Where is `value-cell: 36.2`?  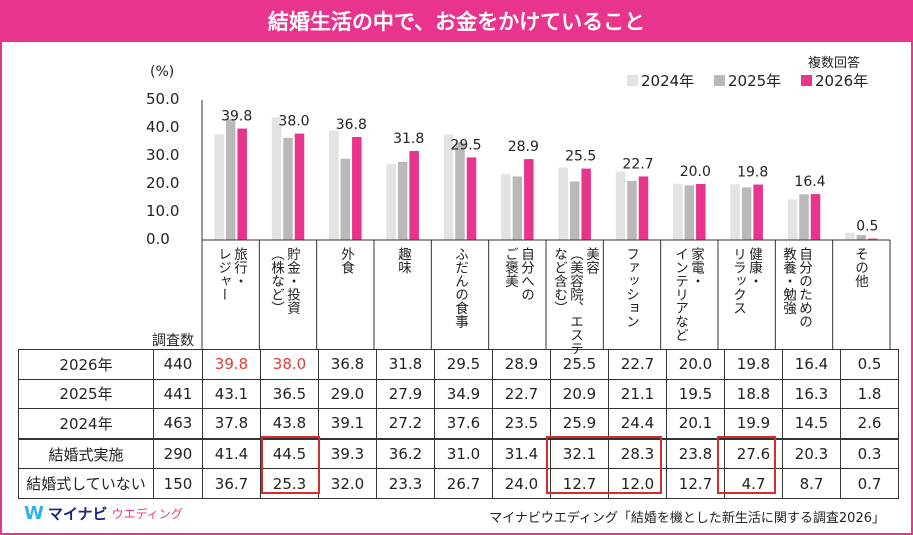
value-cell: 36.2 is located at coordinates (405, 453).